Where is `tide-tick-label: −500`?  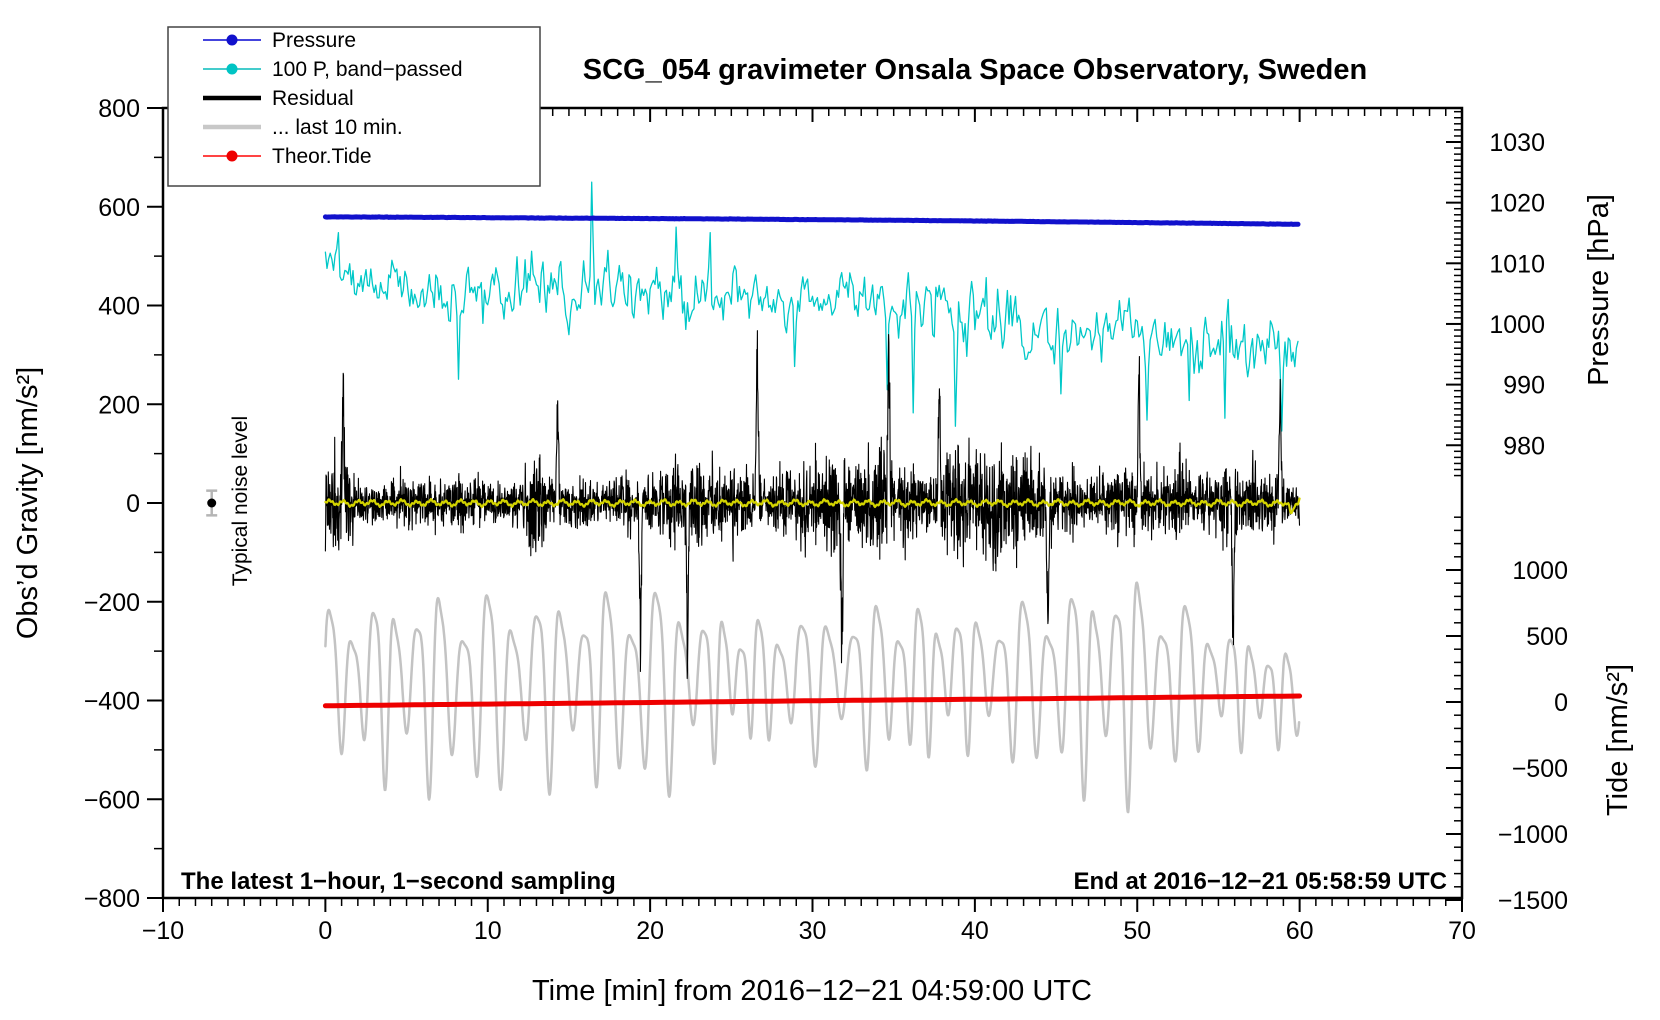
tide-tick-label: −500 is located at coordinates (1540, 769).